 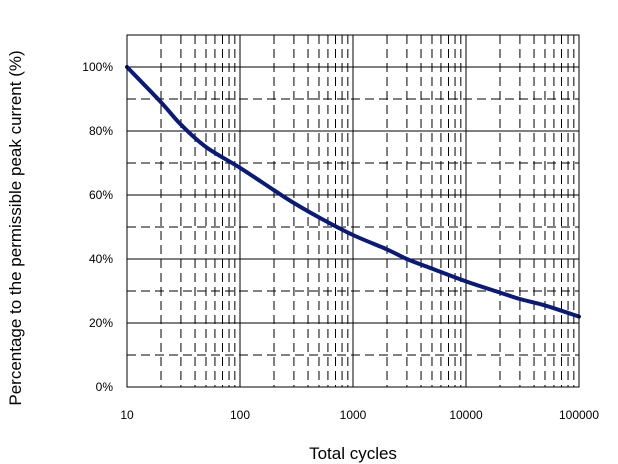 I want to click on y-tick-label: 20%, so click(x=101, y=323).